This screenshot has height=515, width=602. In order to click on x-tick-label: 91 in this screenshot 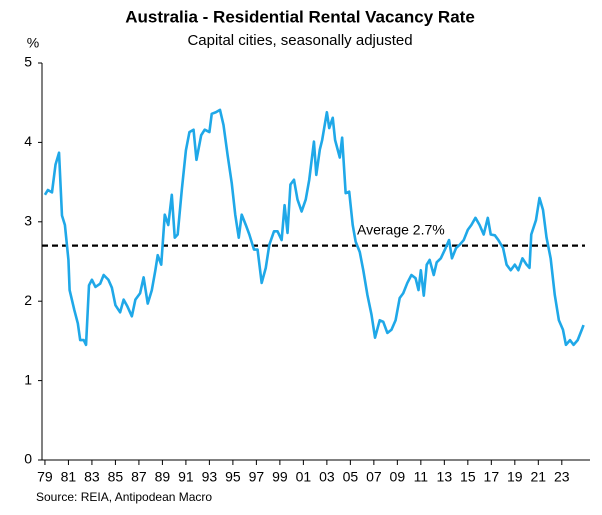, I will do `click(186, 477)`.